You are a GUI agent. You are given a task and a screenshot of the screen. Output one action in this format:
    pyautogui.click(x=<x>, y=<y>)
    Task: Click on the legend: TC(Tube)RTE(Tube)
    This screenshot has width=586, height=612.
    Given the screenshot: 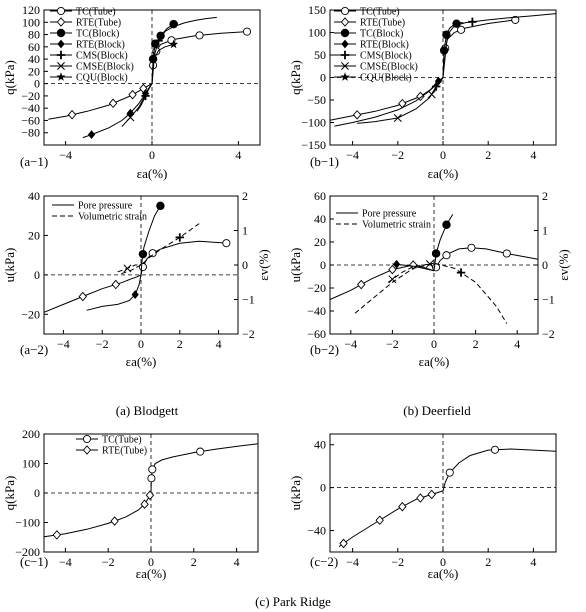 What is the action you would take?
    pyautogui.click(x=111, y=446)
    